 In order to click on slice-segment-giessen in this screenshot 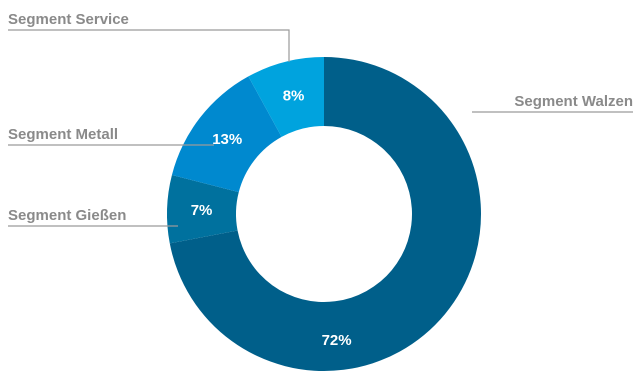, I will do `click(203, 209)`.